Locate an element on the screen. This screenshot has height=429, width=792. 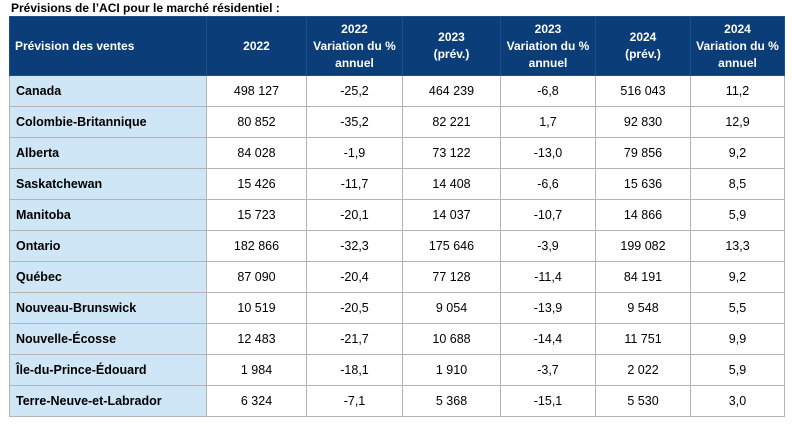
table-row: Québec 87 090 -20,4 77 128 -11,4 84 191 9,2 is located at coordinates (397, 277).